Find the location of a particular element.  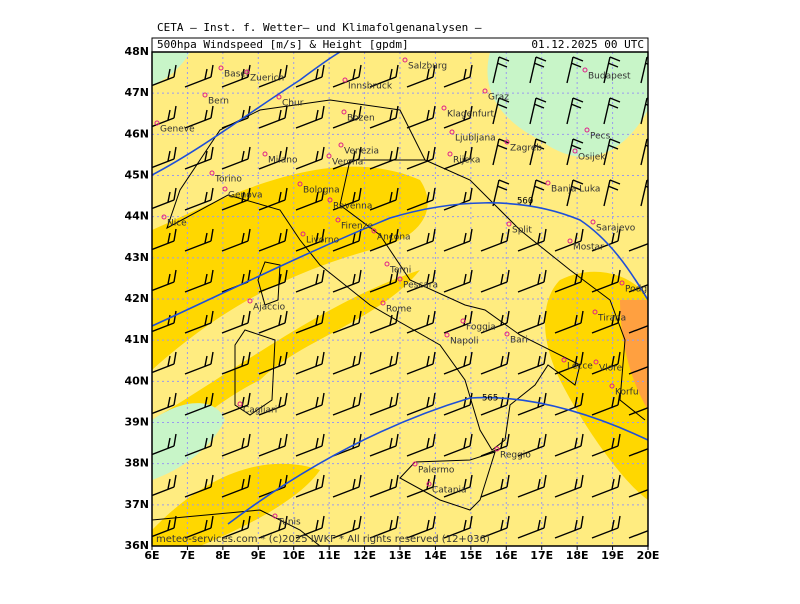

lat-label: 39N is located at coordinates (136, 422).